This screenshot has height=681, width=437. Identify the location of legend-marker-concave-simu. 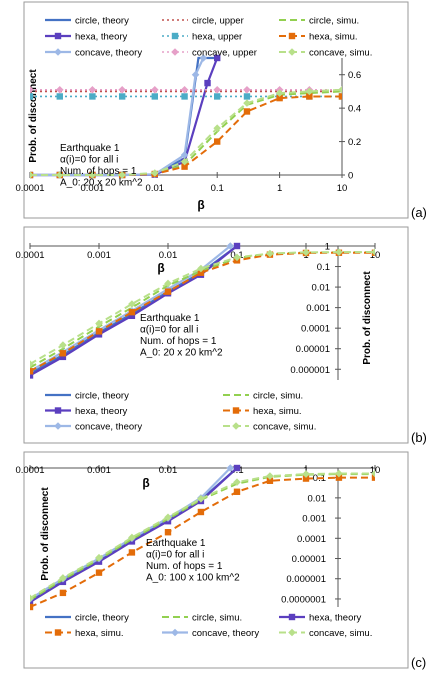
(292, 52).